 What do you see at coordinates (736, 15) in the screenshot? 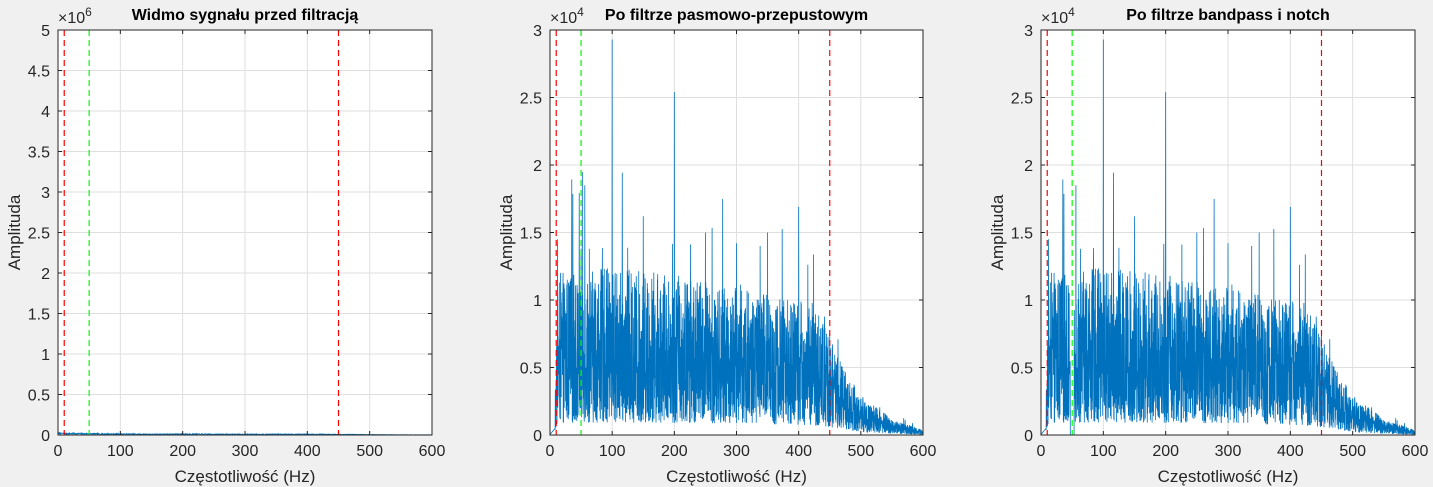
I see `chart-title: Po filtrze pasmowo-przepustowym` at bounding box center [736, 15].